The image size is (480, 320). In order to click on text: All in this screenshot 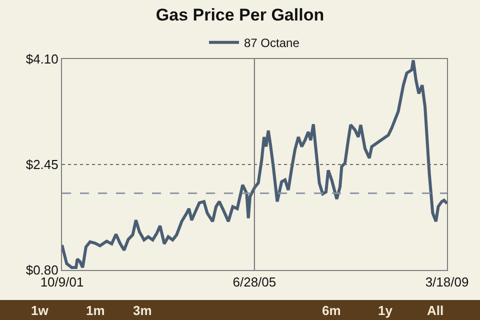, I will do `click(435, 310)`.